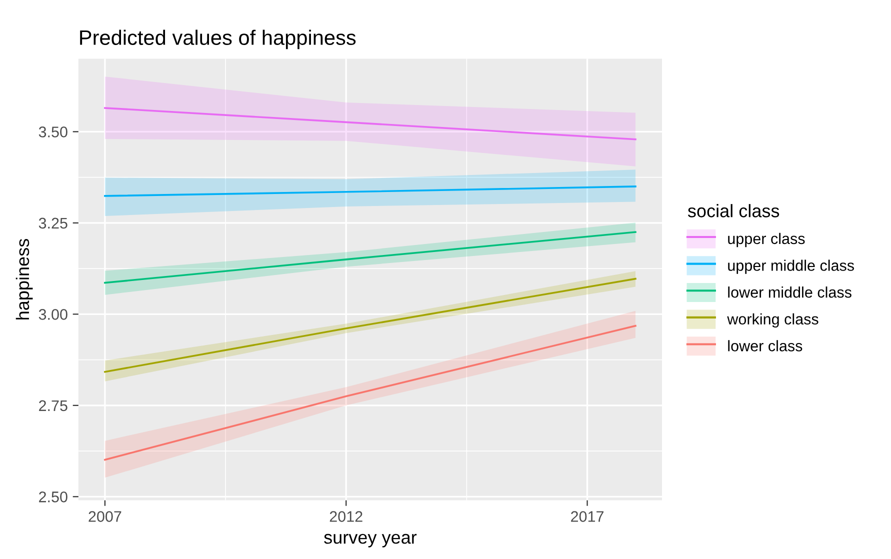 Image resolution: width=891 pixels, height=559 pixels. I want to click on legend-label: lower middle class, so click(790, 292).